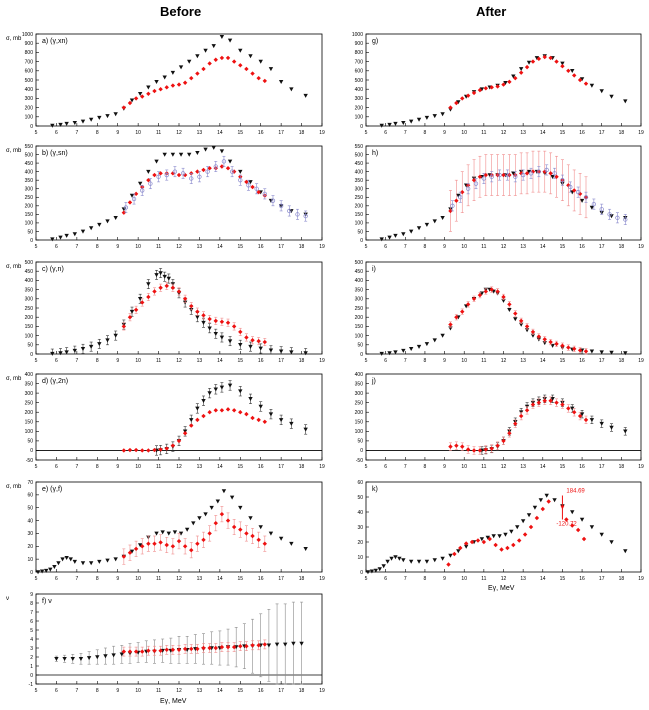  I want to click on y-tick-label: 30, so click(30, 534).